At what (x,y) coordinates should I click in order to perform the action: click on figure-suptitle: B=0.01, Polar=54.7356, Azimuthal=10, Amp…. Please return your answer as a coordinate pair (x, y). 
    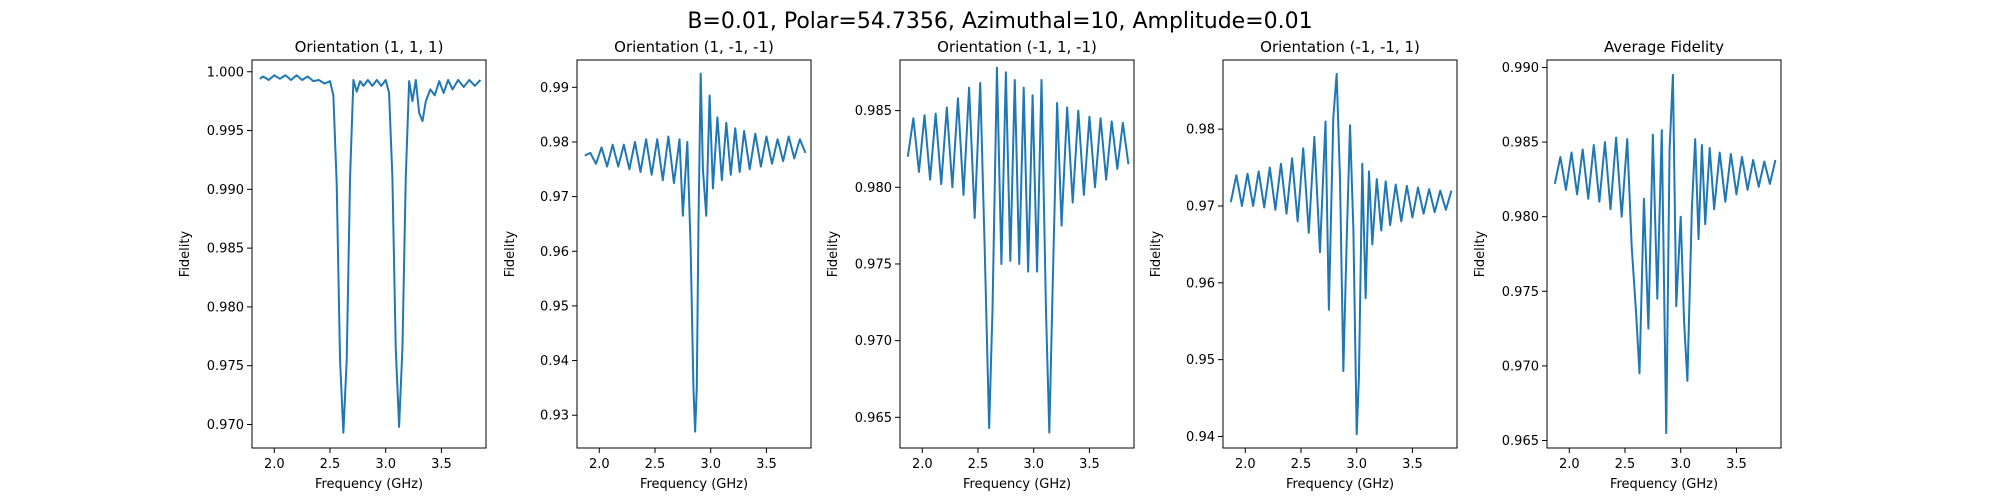
    Looking at the image, I should click on (999, 21).